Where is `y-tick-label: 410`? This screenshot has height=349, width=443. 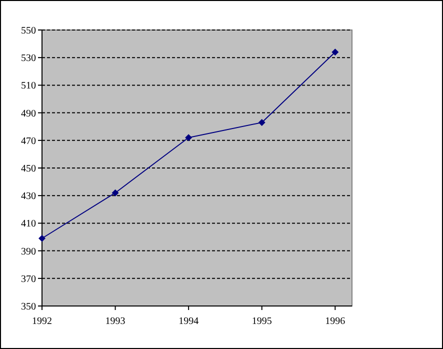 y-tick-label: 410 is located at coordinates (28, 224).